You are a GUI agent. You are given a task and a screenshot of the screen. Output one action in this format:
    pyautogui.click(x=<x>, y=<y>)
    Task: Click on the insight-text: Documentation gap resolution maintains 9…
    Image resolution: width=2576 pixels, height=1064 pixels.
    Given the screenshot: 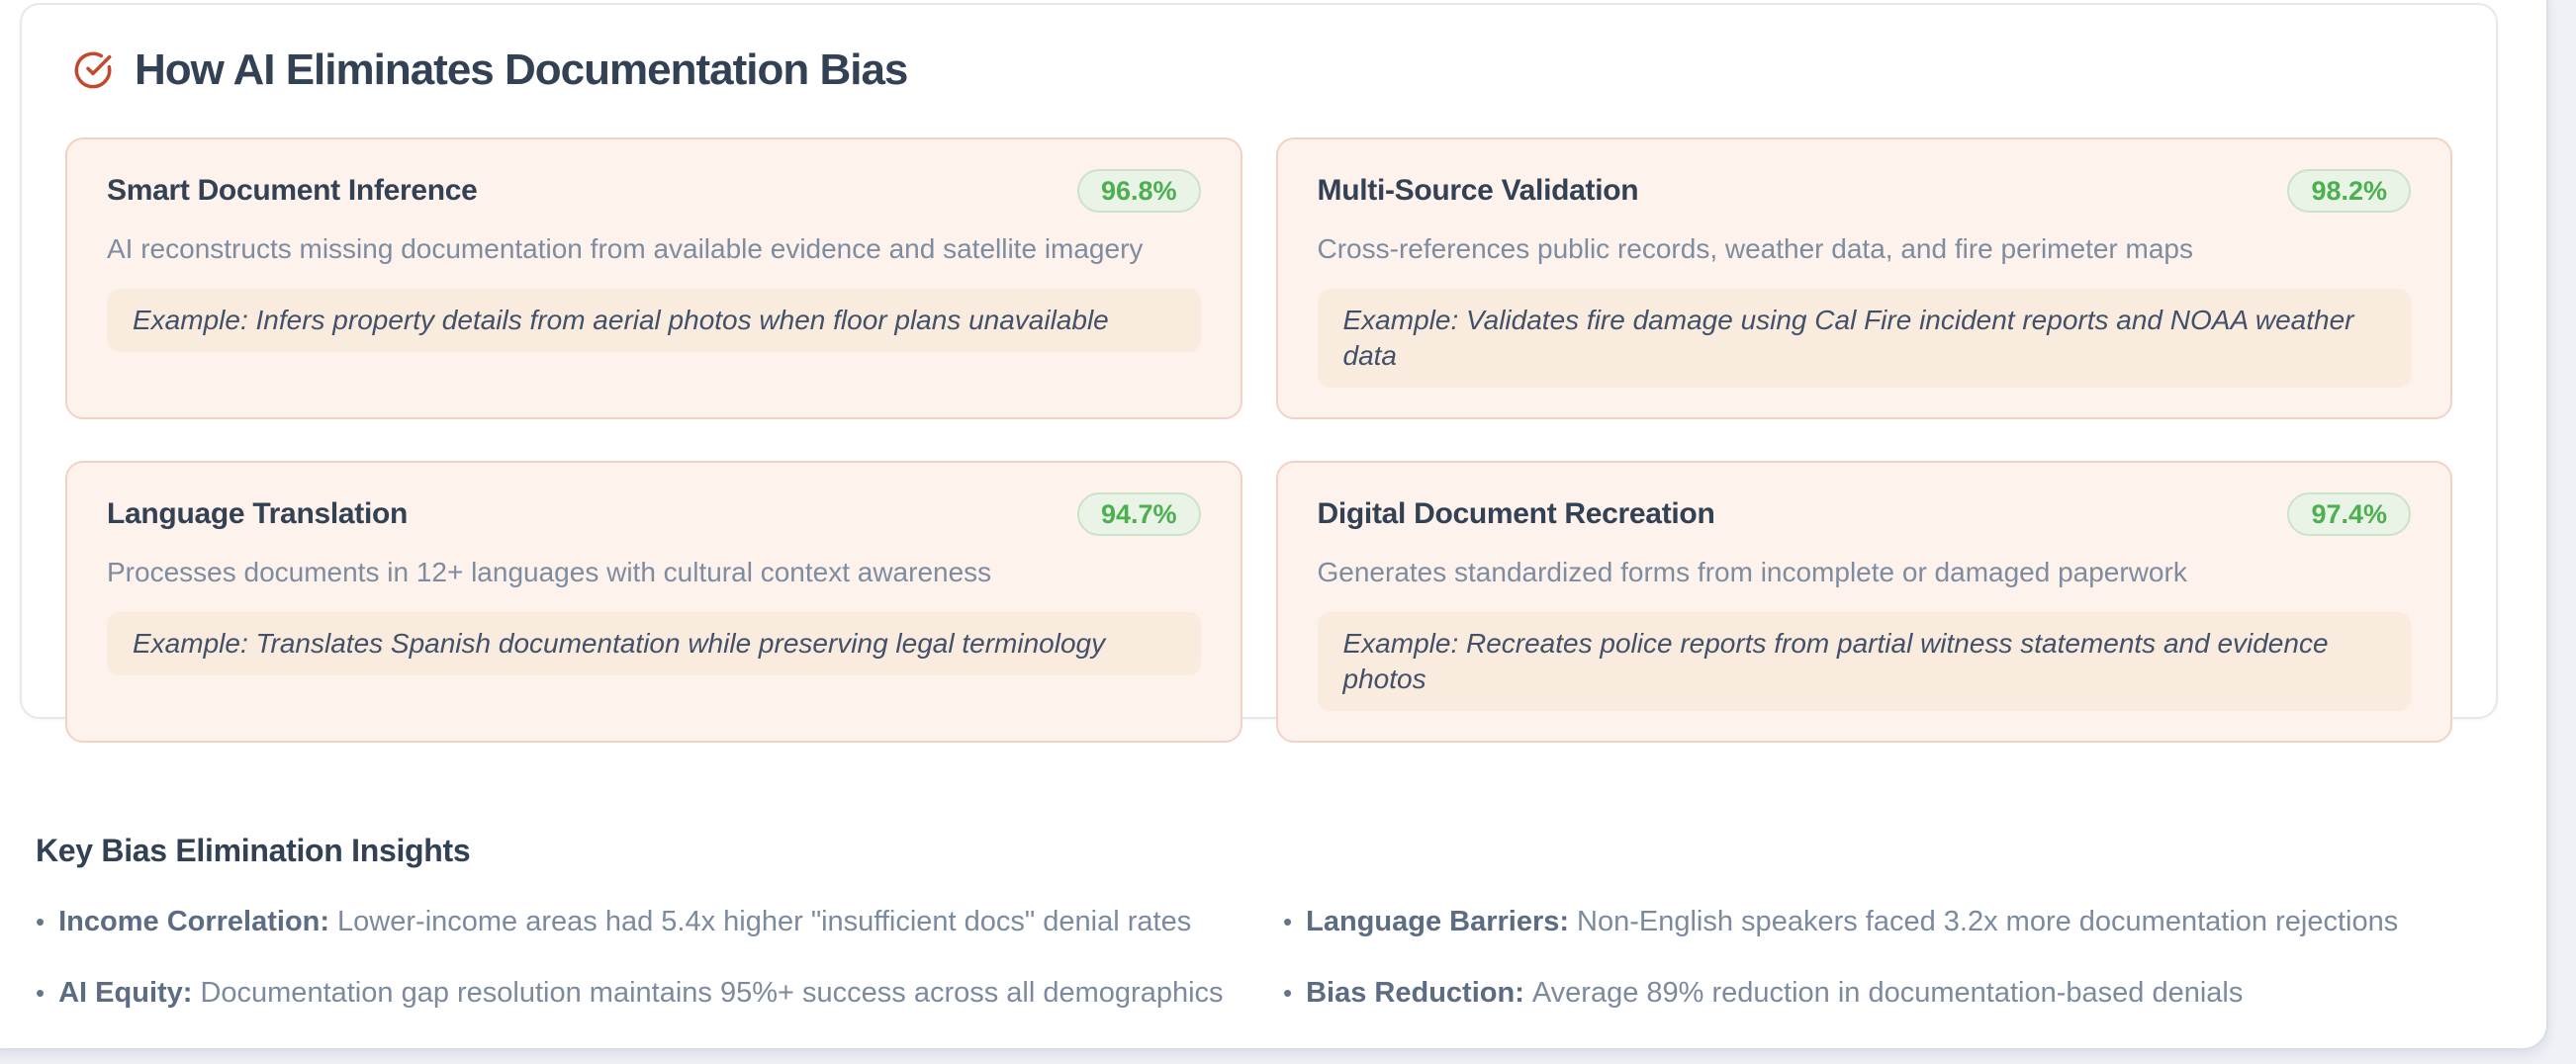 What is the action you would take?
    pyautogui.click(x=712, y=993)
    